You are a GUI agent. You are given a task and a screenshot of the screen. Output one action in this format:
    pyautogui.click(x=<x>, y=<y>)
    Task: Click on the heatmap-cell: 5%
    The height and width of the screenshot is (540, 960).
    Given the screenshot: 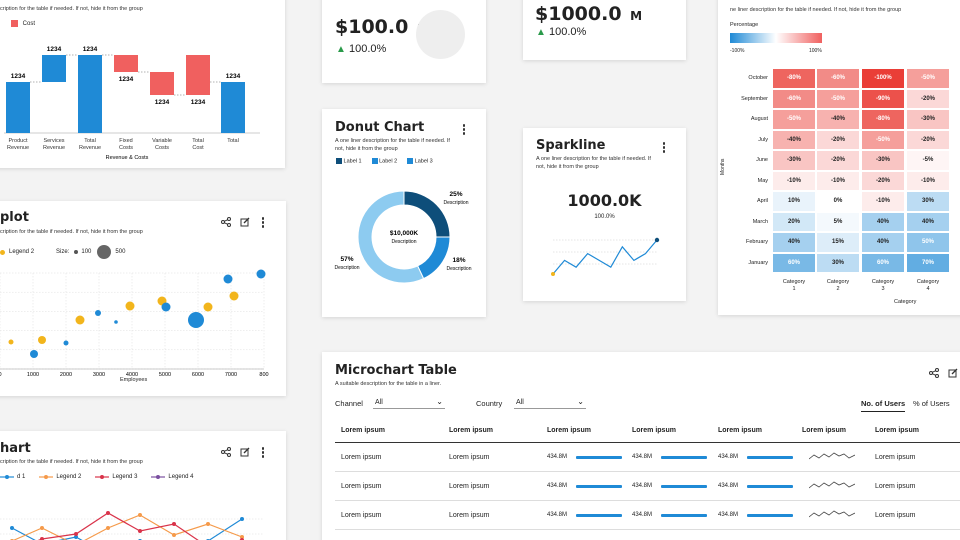 What is the action you would take?
    pyautogui.click(x=838, y=221)
    